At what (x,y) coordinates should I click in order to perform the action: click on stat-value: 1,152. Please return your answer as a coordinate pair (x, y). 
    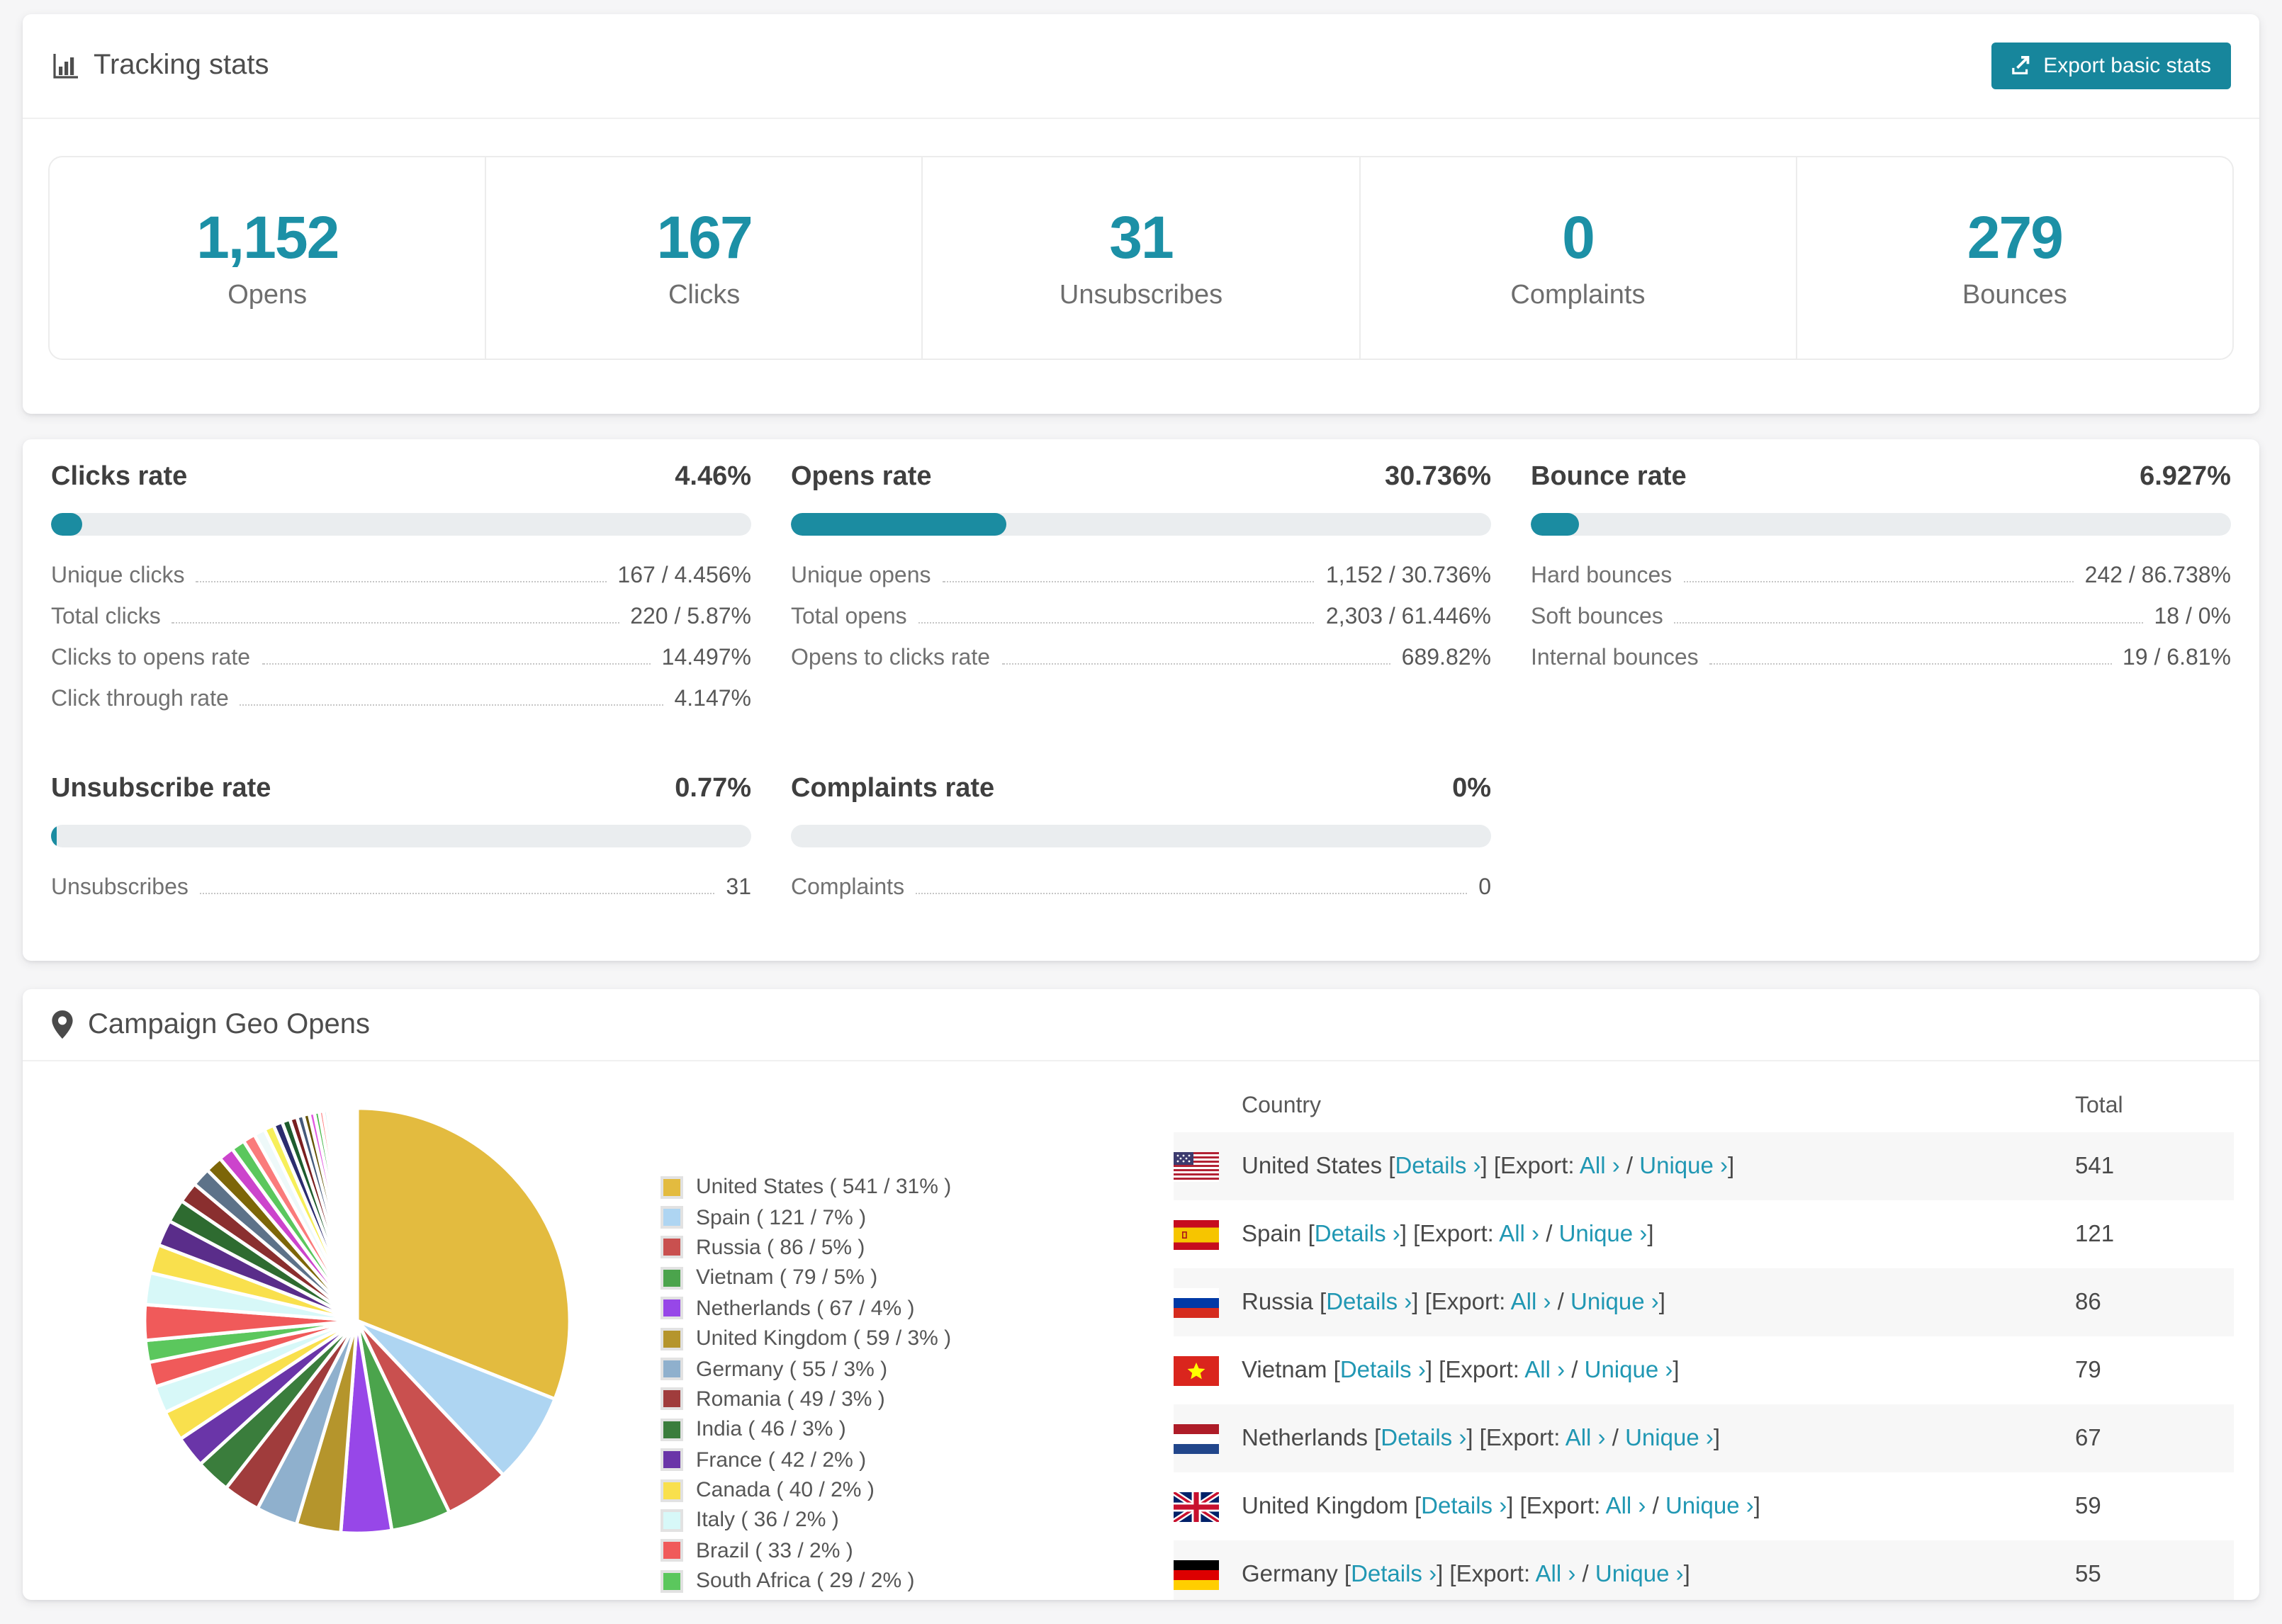
    Looking at the image, I should click on (268, 238).